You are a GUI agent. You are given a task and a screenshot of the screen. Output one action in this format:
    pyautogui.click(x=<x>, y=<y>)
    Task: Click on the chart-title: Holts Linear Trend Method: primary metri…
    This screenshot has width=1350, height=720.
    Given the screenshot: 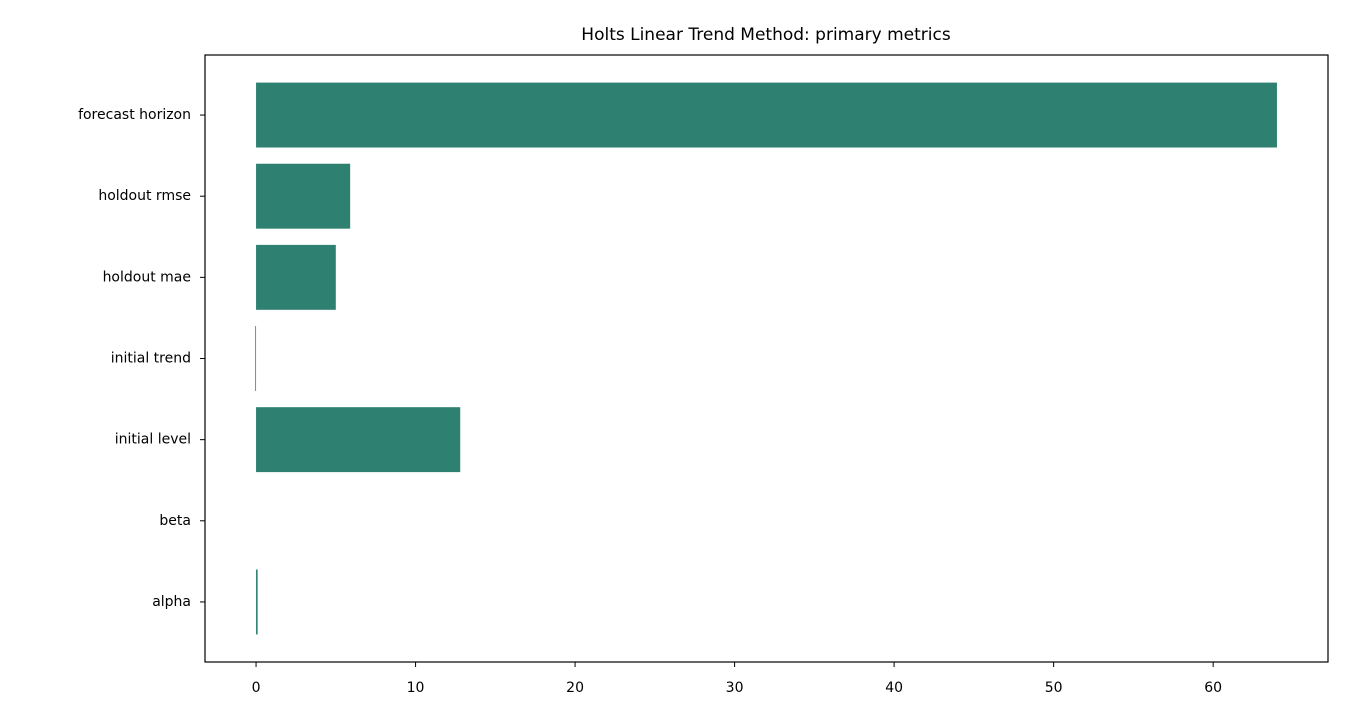 What is the action you would take?
    pyautogui.click(x=766, y=35)
    